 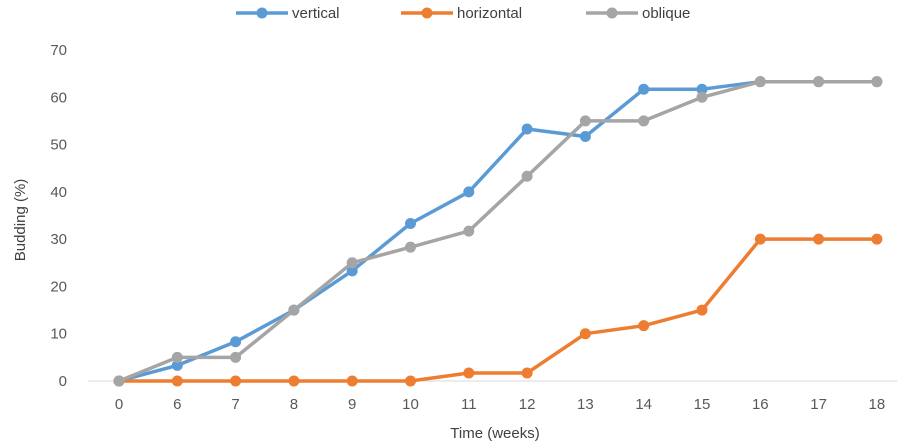 I want to click on legend-item: vertical, so click(x=288, y=13).